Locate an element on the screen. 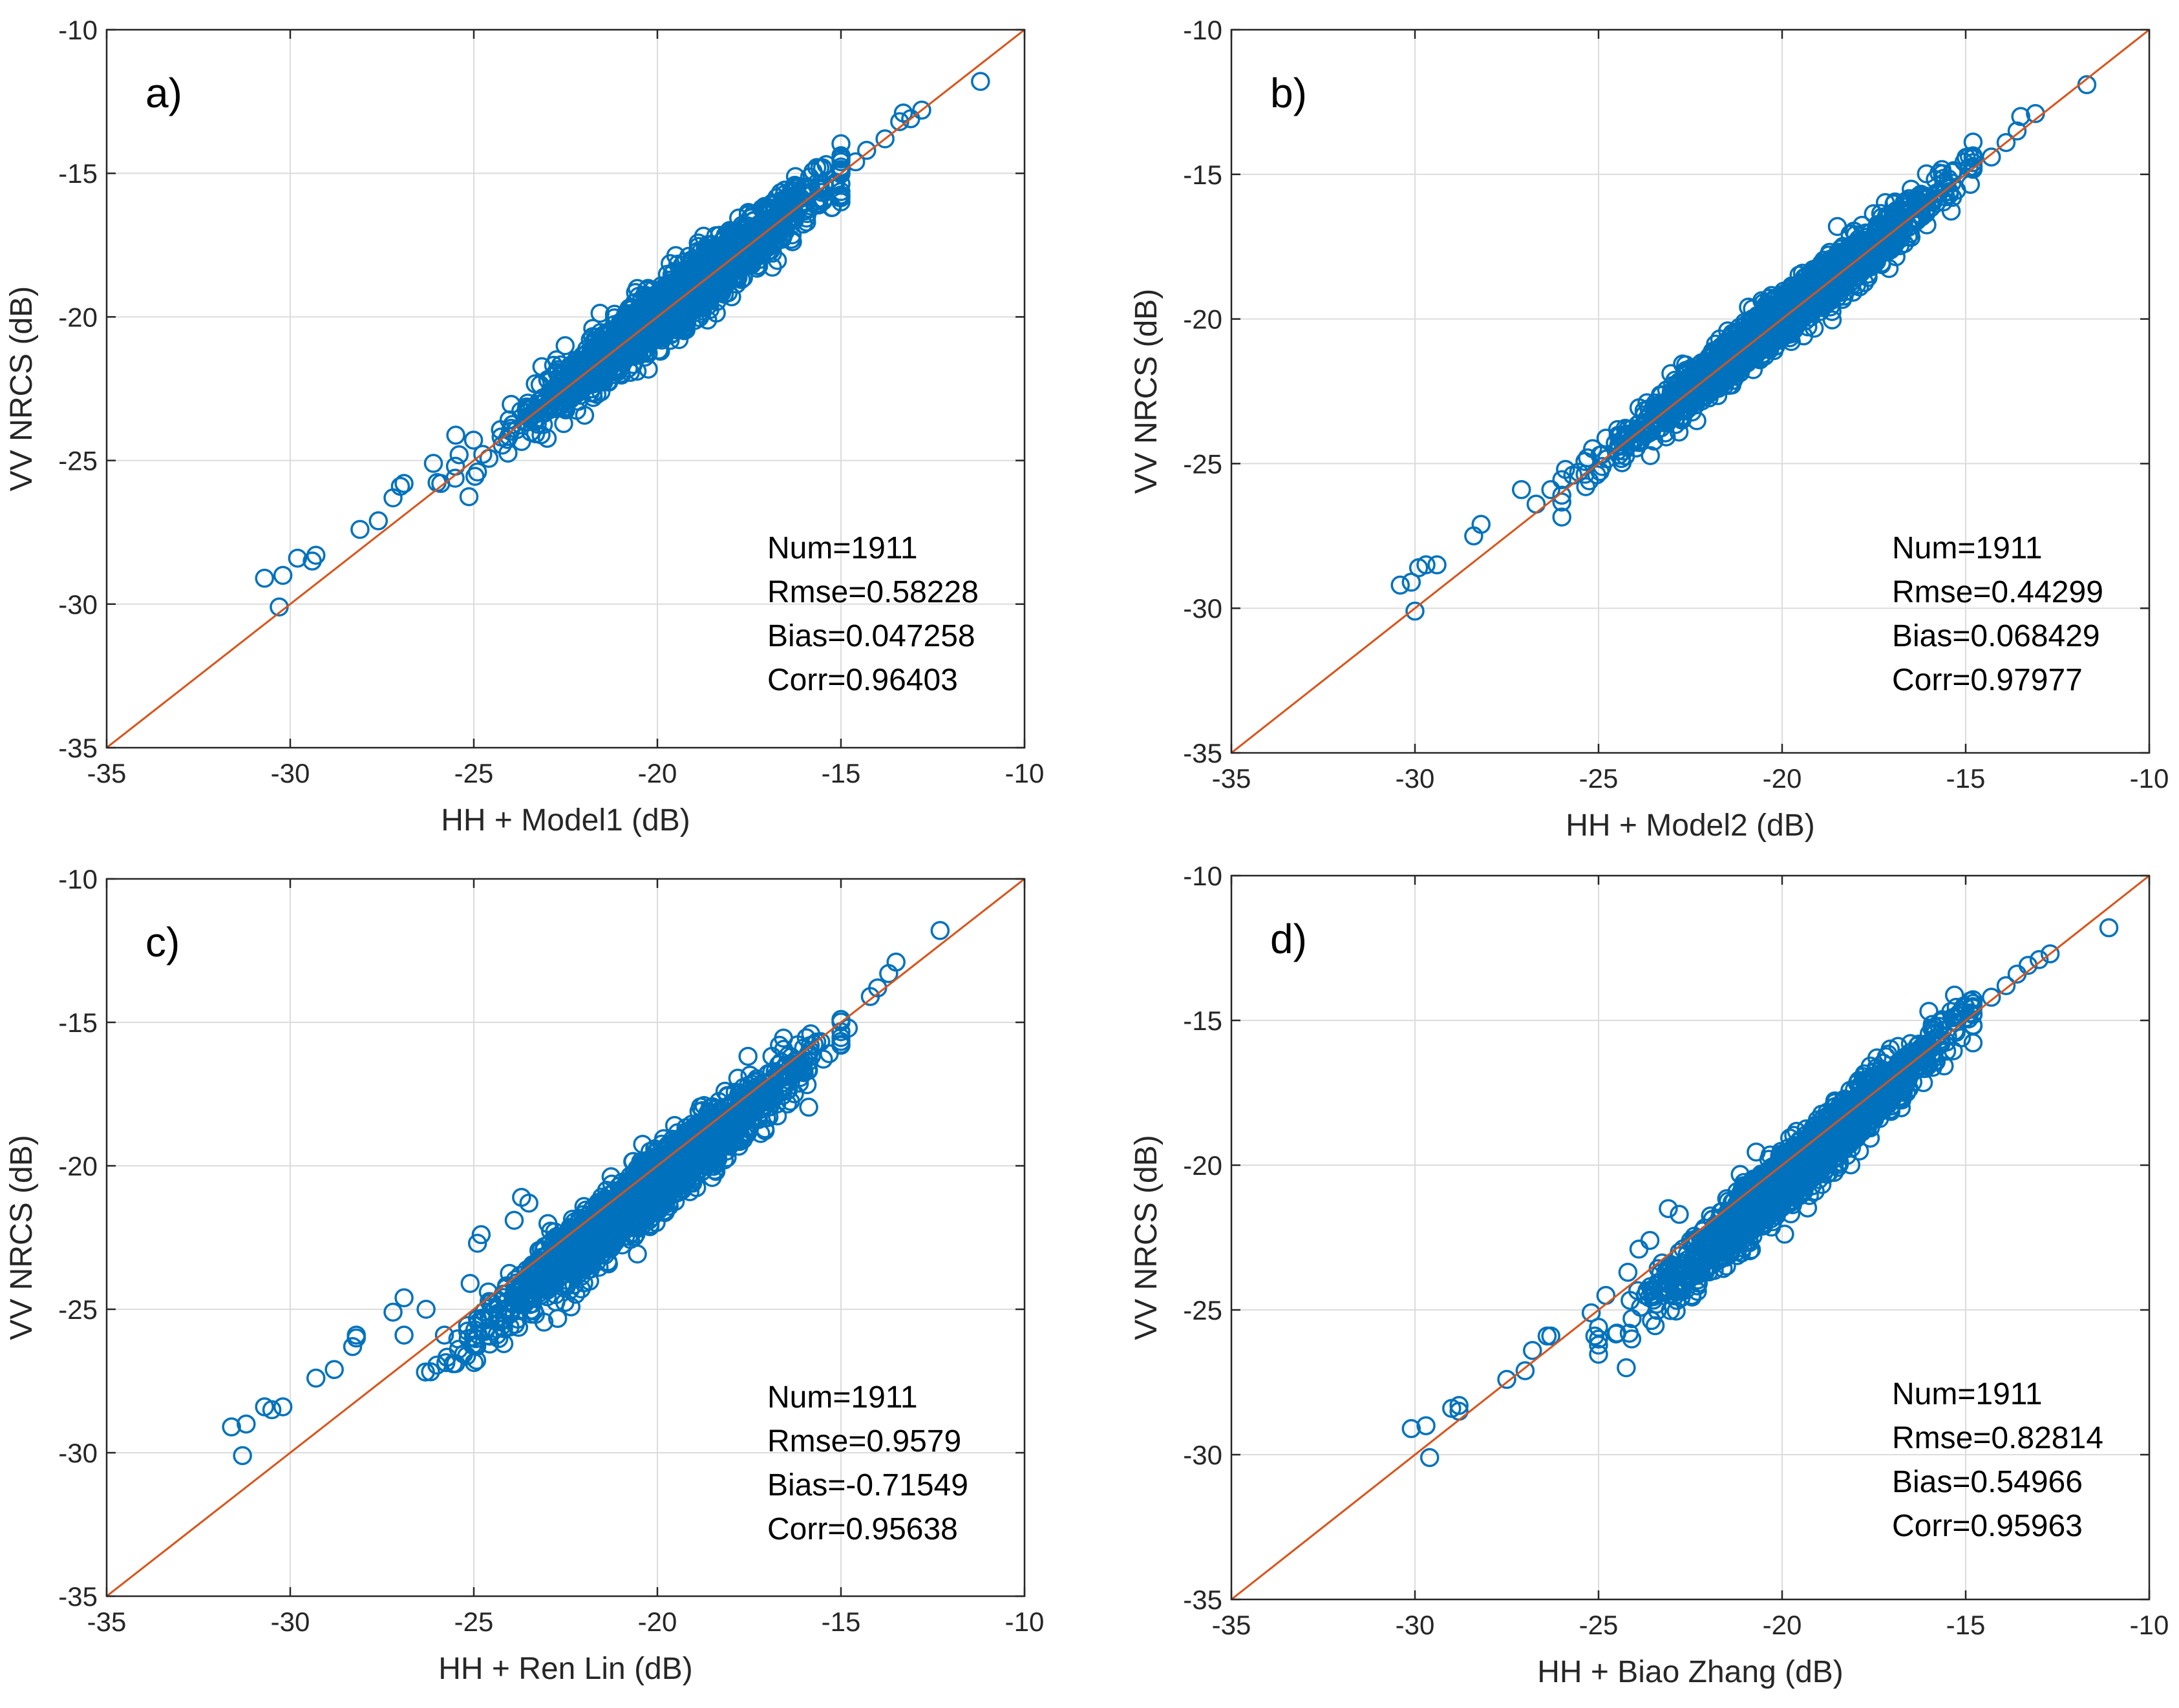  x-tick-label: -20 is located at coordinates (1782, 778).